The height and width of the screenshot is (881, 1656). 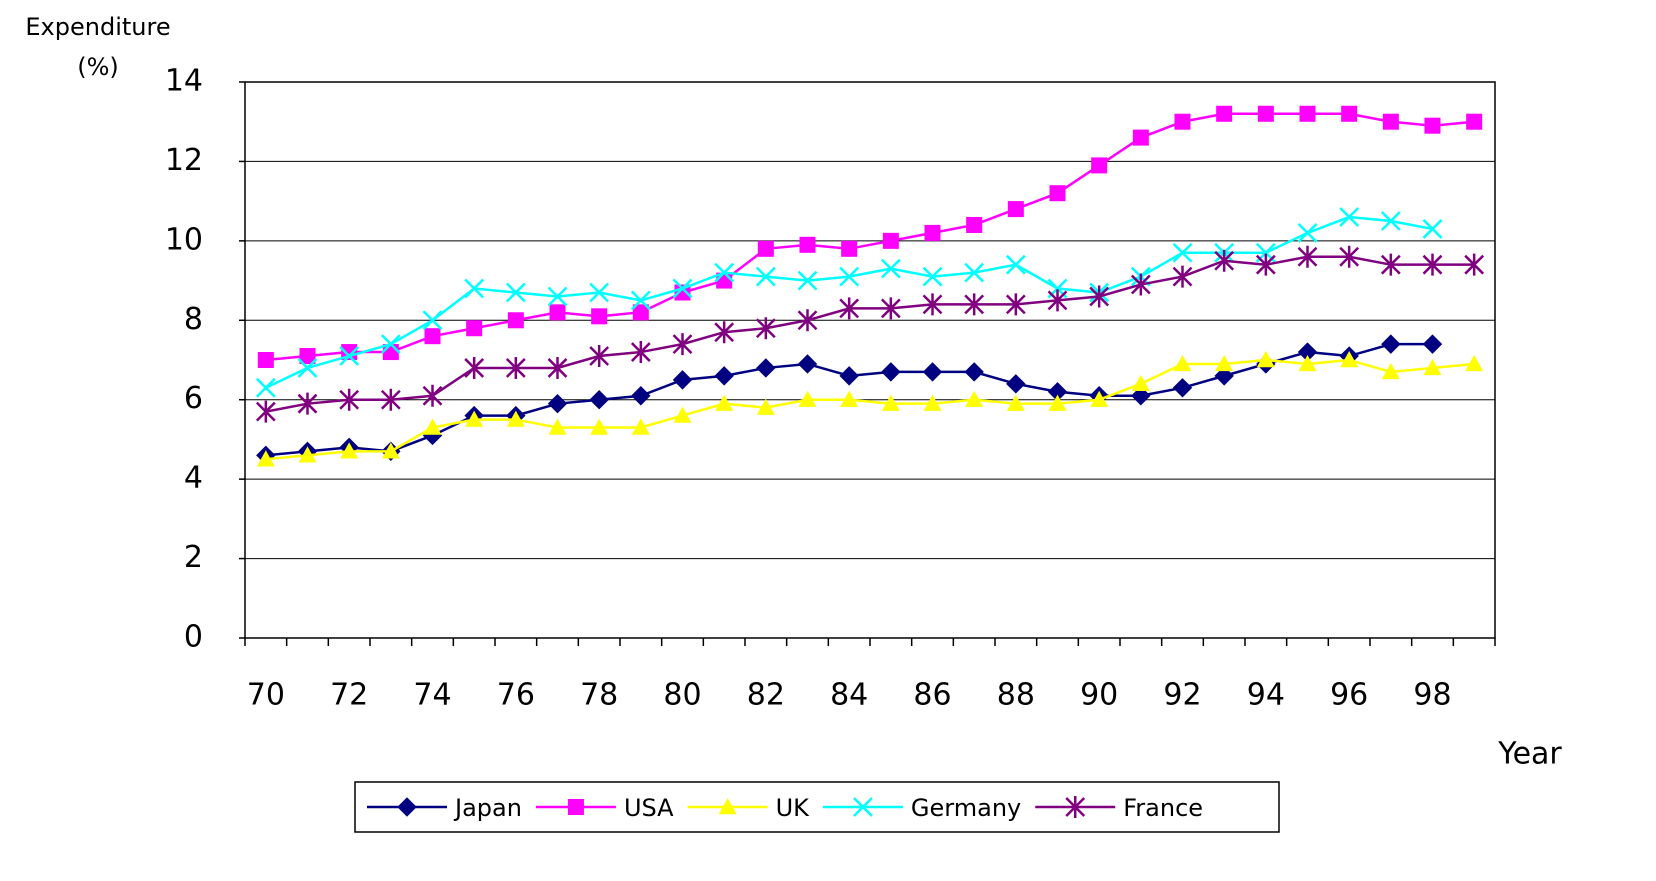 What do you see at coordinates (193, 637) in the screenshot?
I see `y-tick-label: 0` at bounding box center [193, 637].